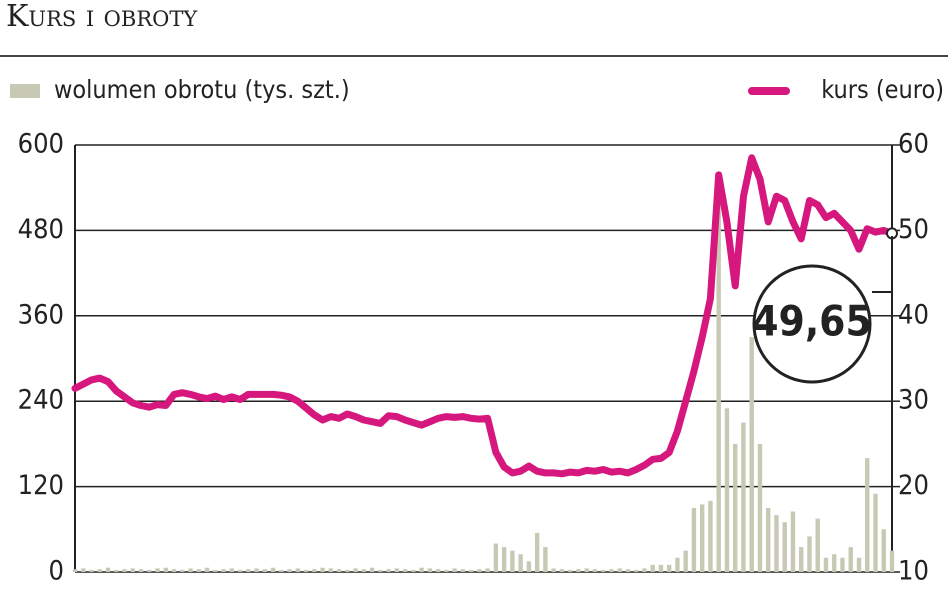 This screenshot has width=948, height=593. I want to click on y-tick-label: 240, so click(41, 400).